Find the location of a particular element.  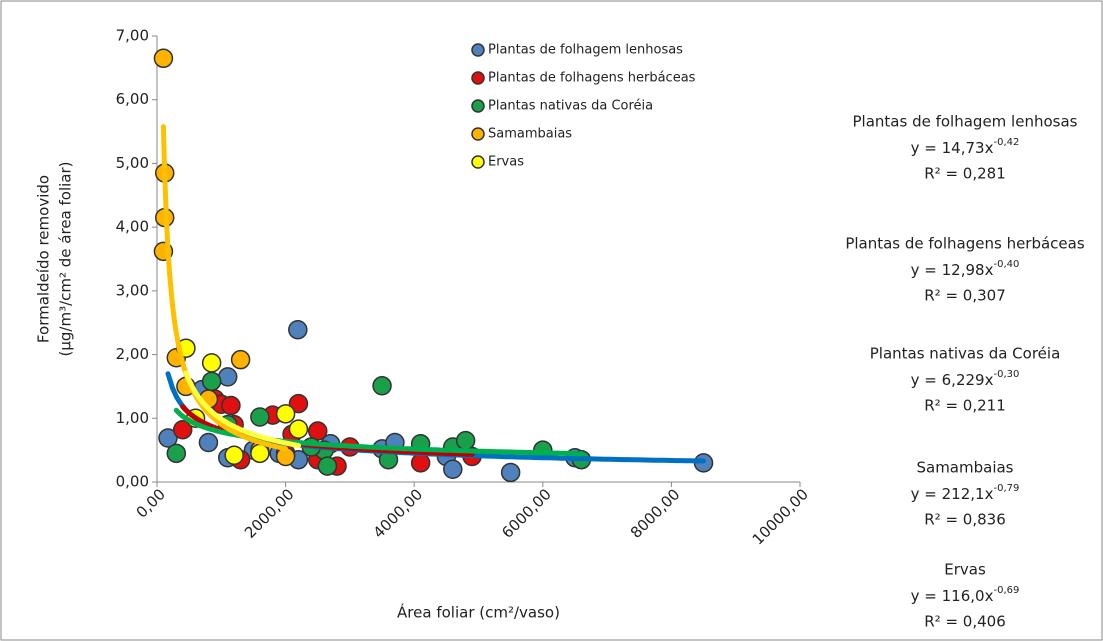

y-axis-title: (µg/m³/cm² de área foliar) is located at coordinates (66, 258).